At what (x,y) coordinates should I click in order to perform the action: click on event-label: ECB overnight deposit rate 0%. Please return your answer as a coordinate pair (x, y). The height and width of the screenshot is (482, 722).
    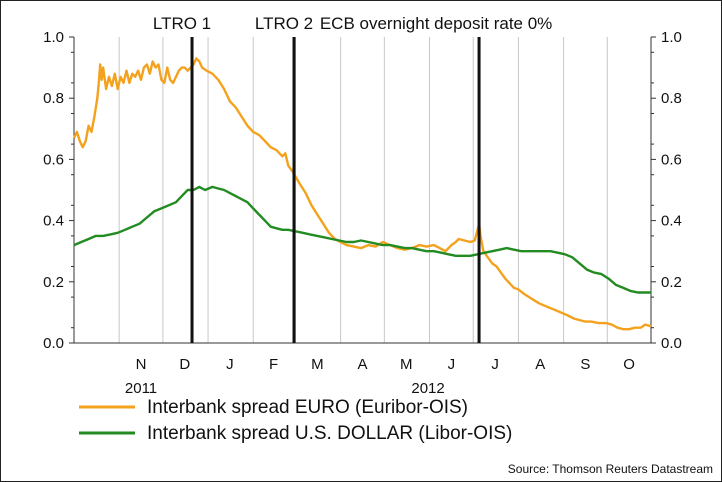
    Looking at the image, I should click on (436, 23).